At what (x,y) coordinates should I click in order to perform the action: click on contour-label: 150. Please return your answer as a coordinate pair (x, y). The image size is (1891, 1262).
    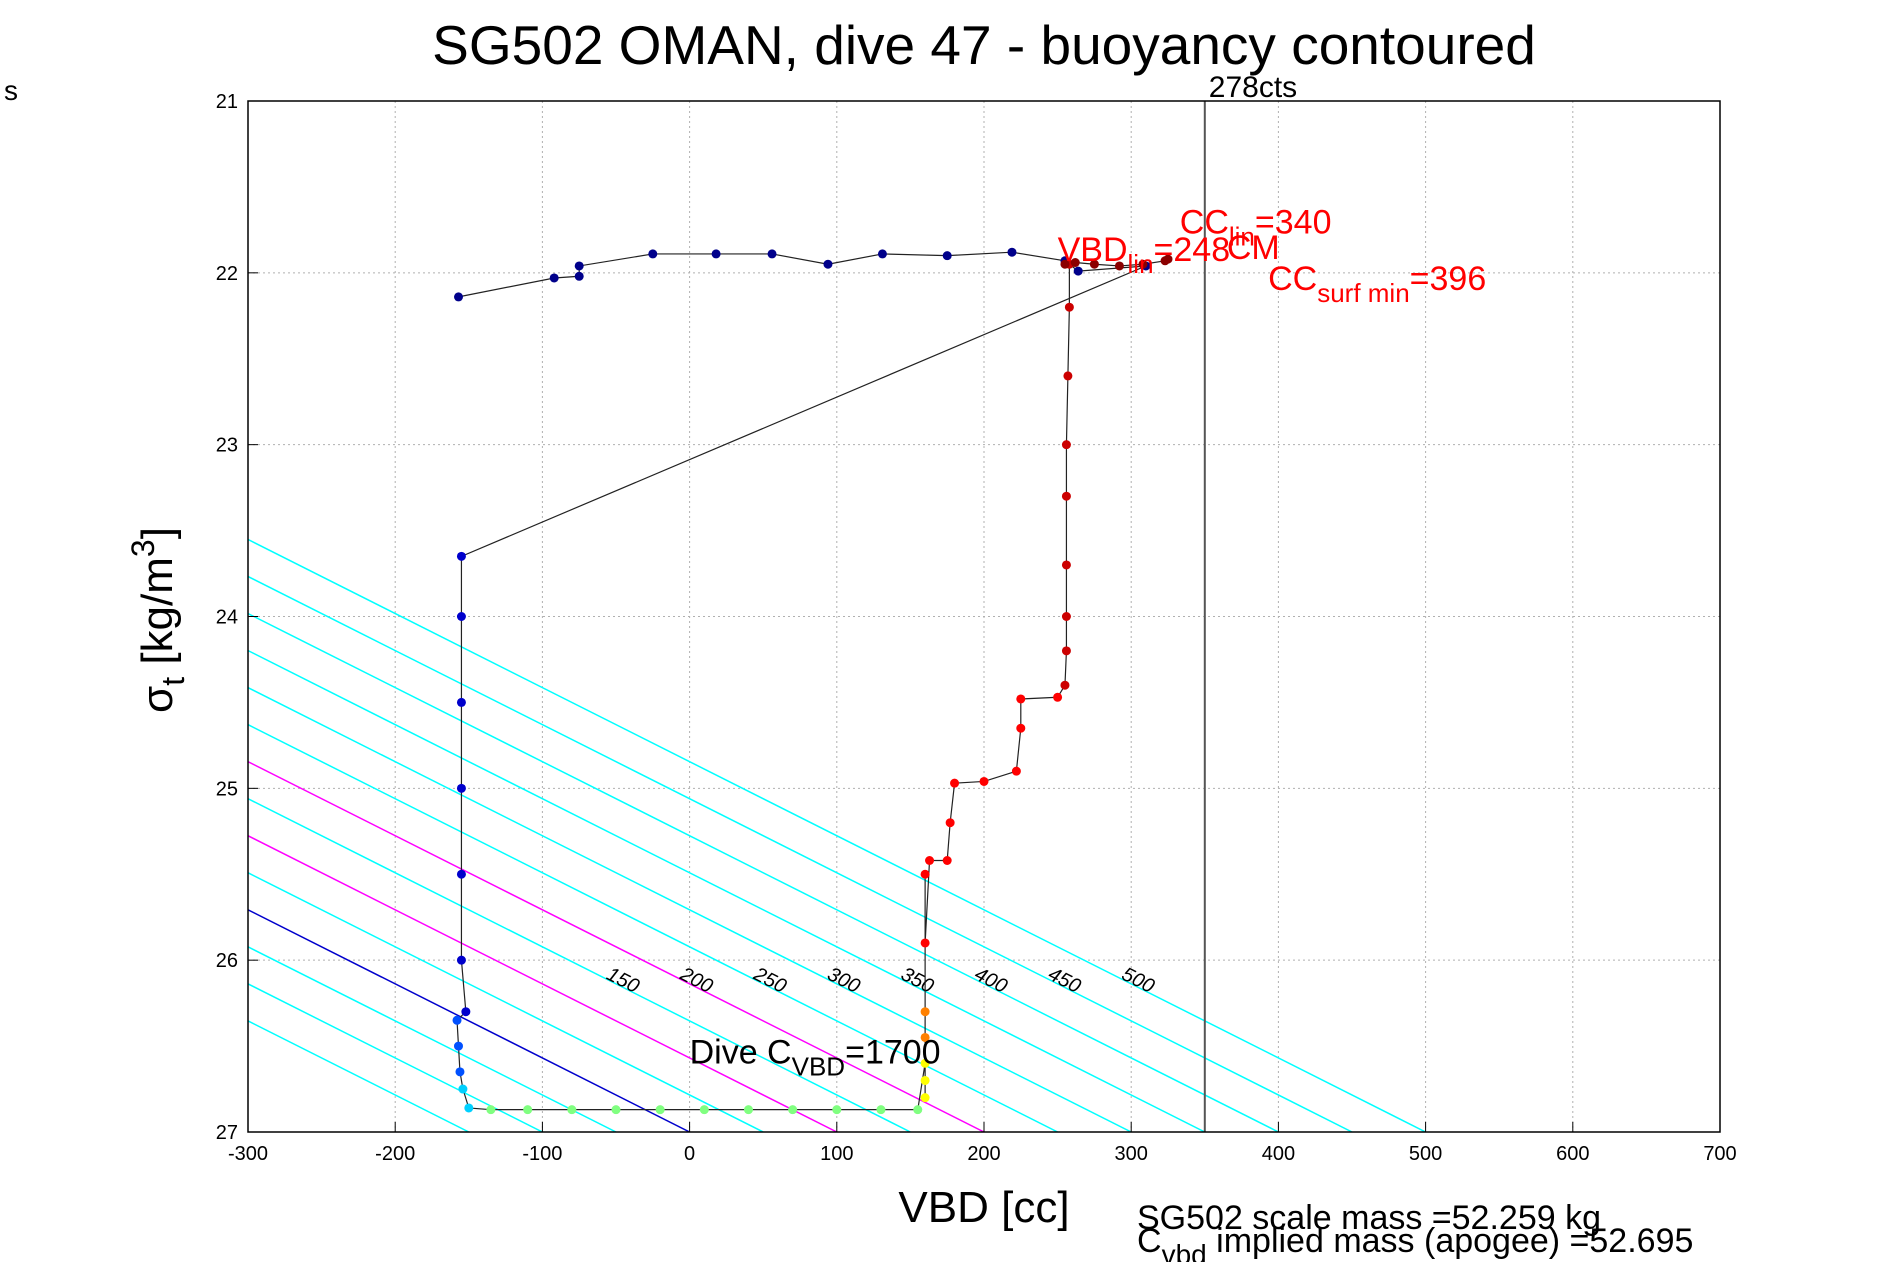
    Looking at the image, I should click on (623, 980).